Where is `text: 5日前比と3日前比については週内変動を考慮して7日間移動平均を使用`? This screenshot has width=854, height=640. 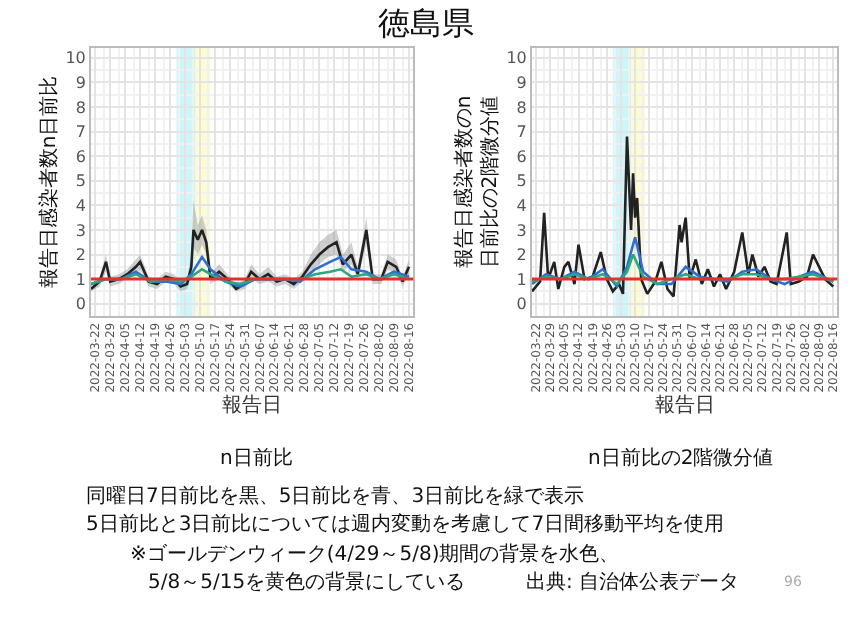
text: 5日前比と3日前比については週内変動を考慮して7日間移動平均を使用 is located at coordinates (405, 524).